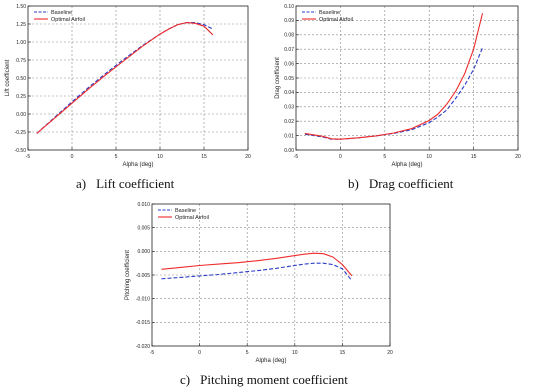 This screenshot has height=392, width=538. Describe the element at coordinates (278, 78) in the screenshot. I see `y-axis-label: Drag coefficient` at that location.